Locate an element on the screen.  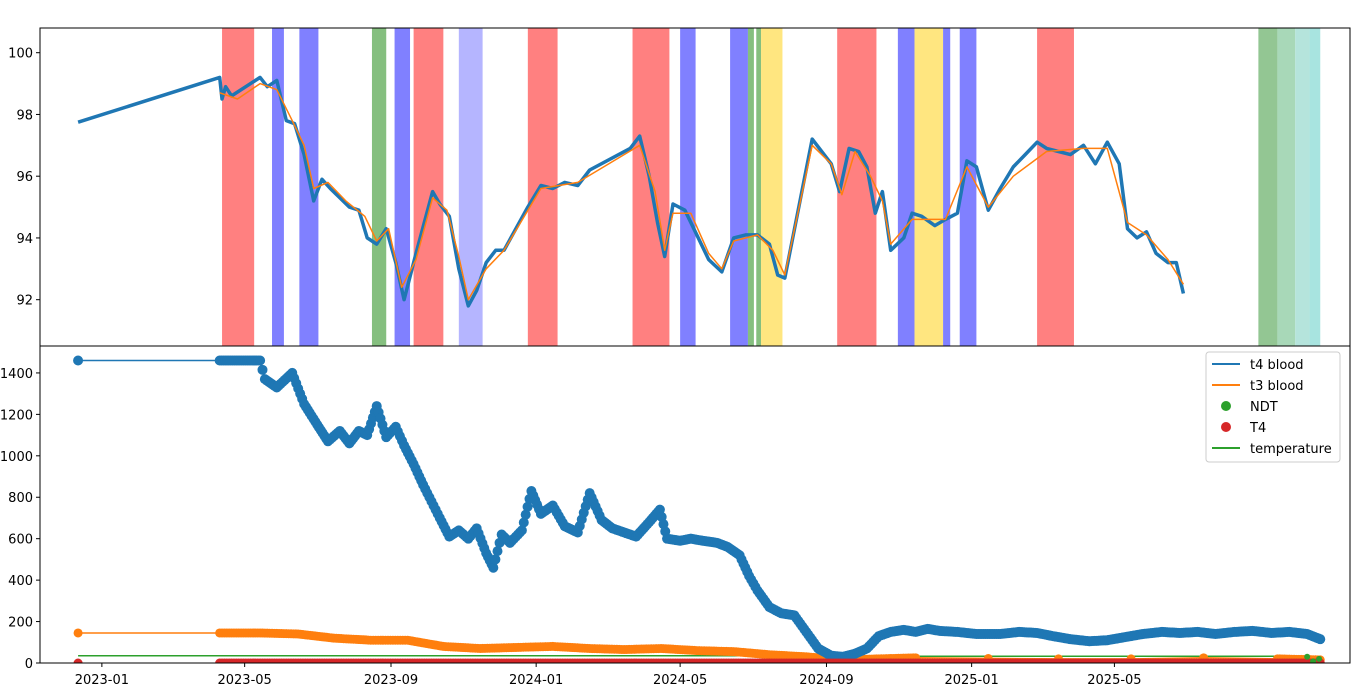
series-point-t3-blood is located at coordinates (78, 633).